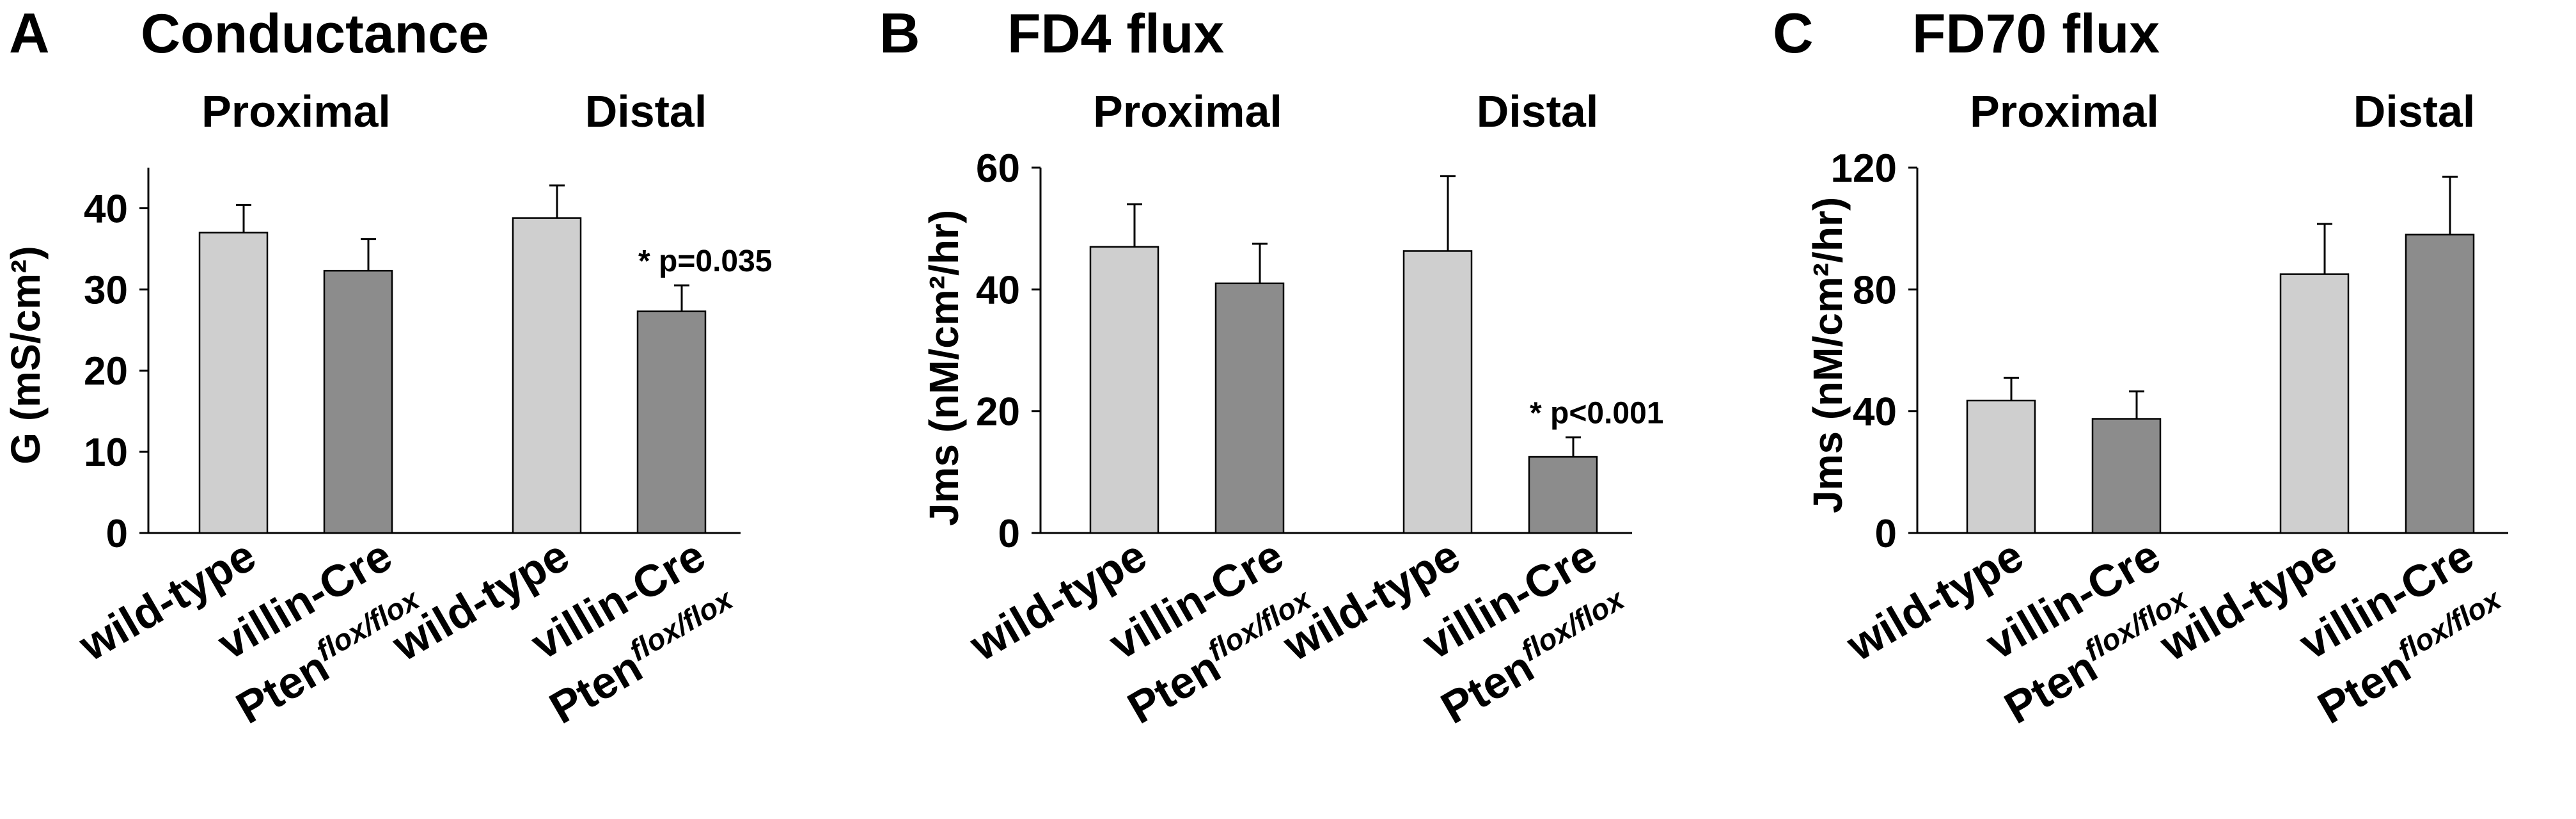  What do you see at coordinates (2414, 111) in the screenshot?
I see `panel-c-group-distal: Distal` at bounding box center [2414, 111].